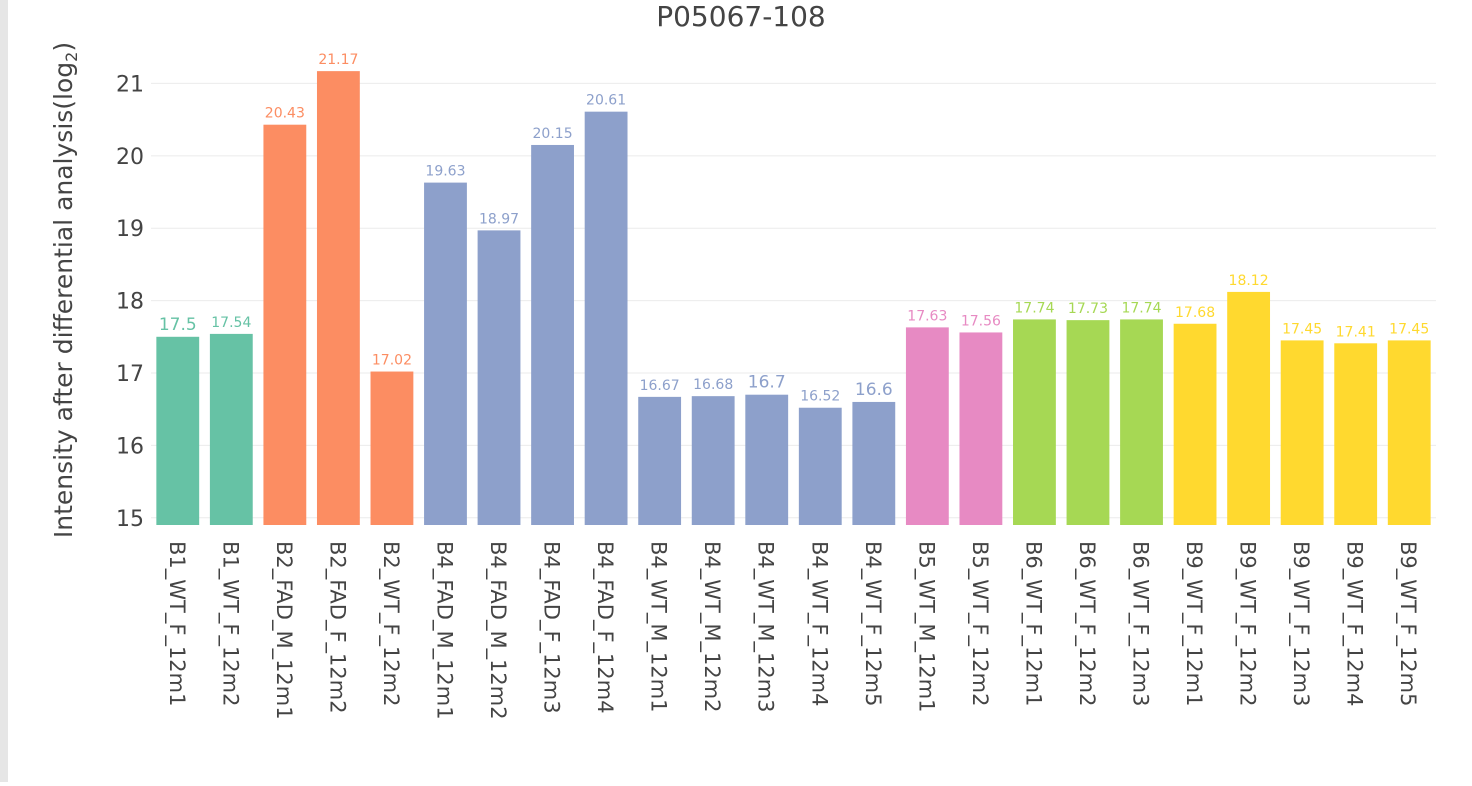 This screenshot has width=1472, height=786. Describe the element at coordinates (1249, 281) in the screenshot. I see `data-label: 18.12` at that location.